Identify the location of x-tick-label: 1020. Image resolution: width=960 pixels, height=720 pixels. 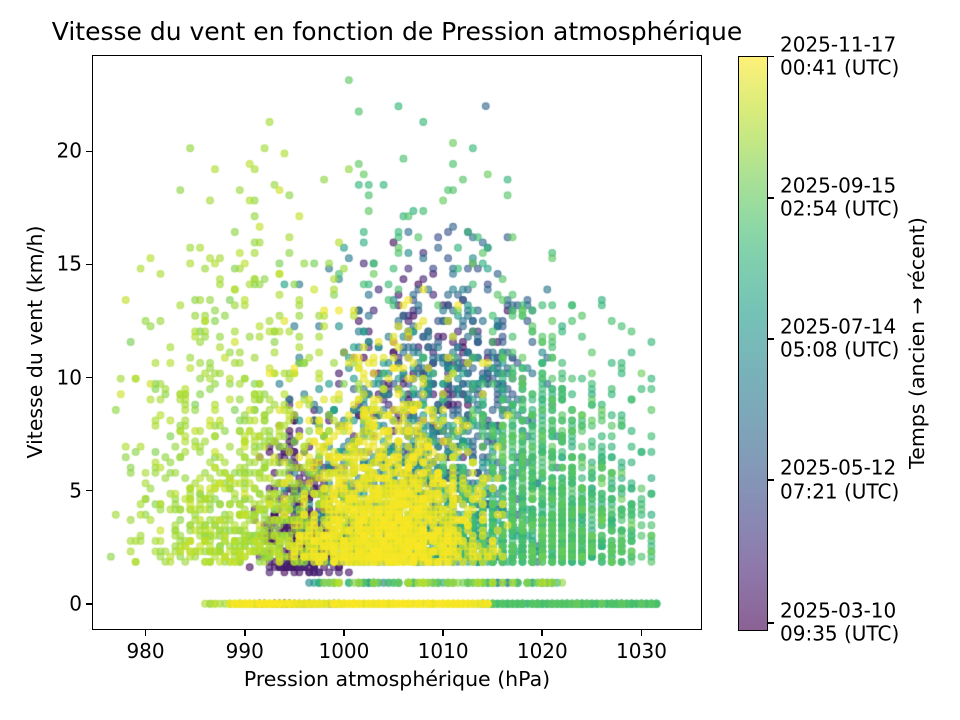
(542, 651).